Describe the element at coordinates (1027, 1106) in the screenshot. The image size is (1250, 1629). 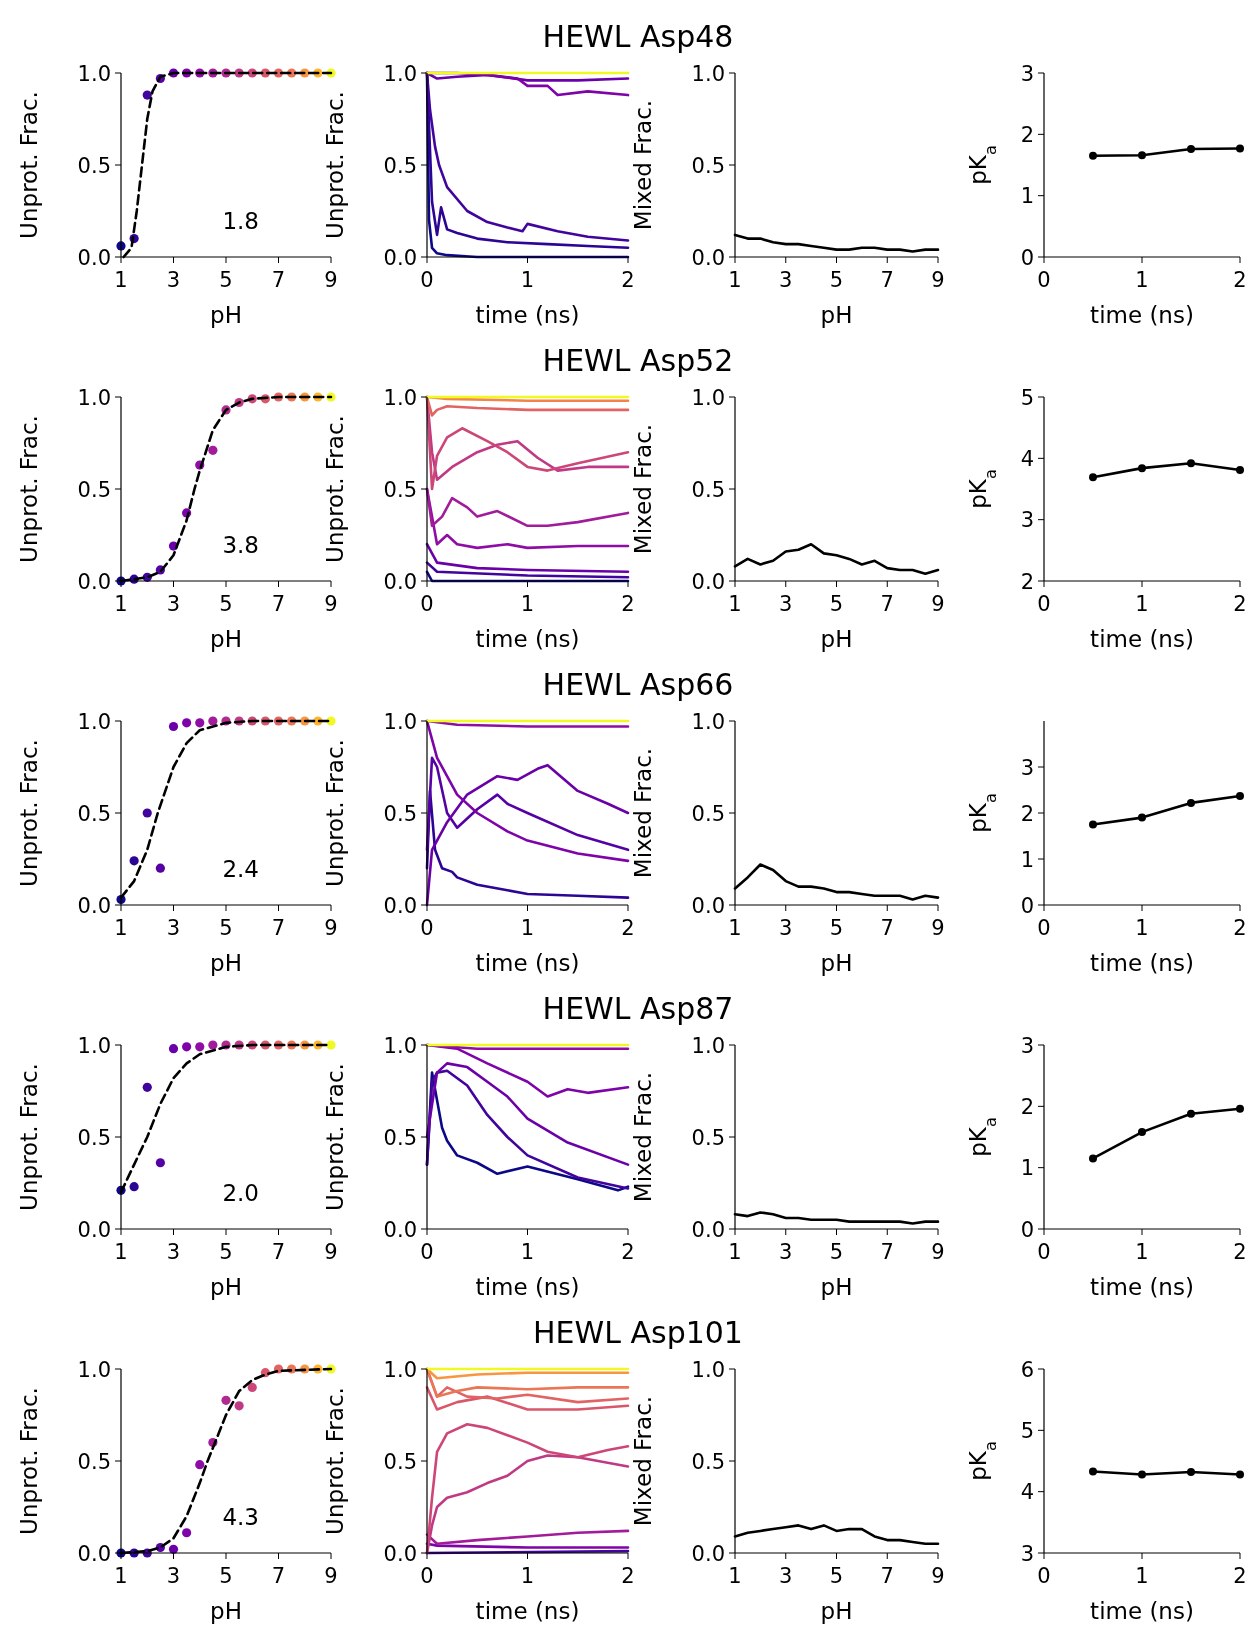
I see `y-tick-label: 2` at that location.